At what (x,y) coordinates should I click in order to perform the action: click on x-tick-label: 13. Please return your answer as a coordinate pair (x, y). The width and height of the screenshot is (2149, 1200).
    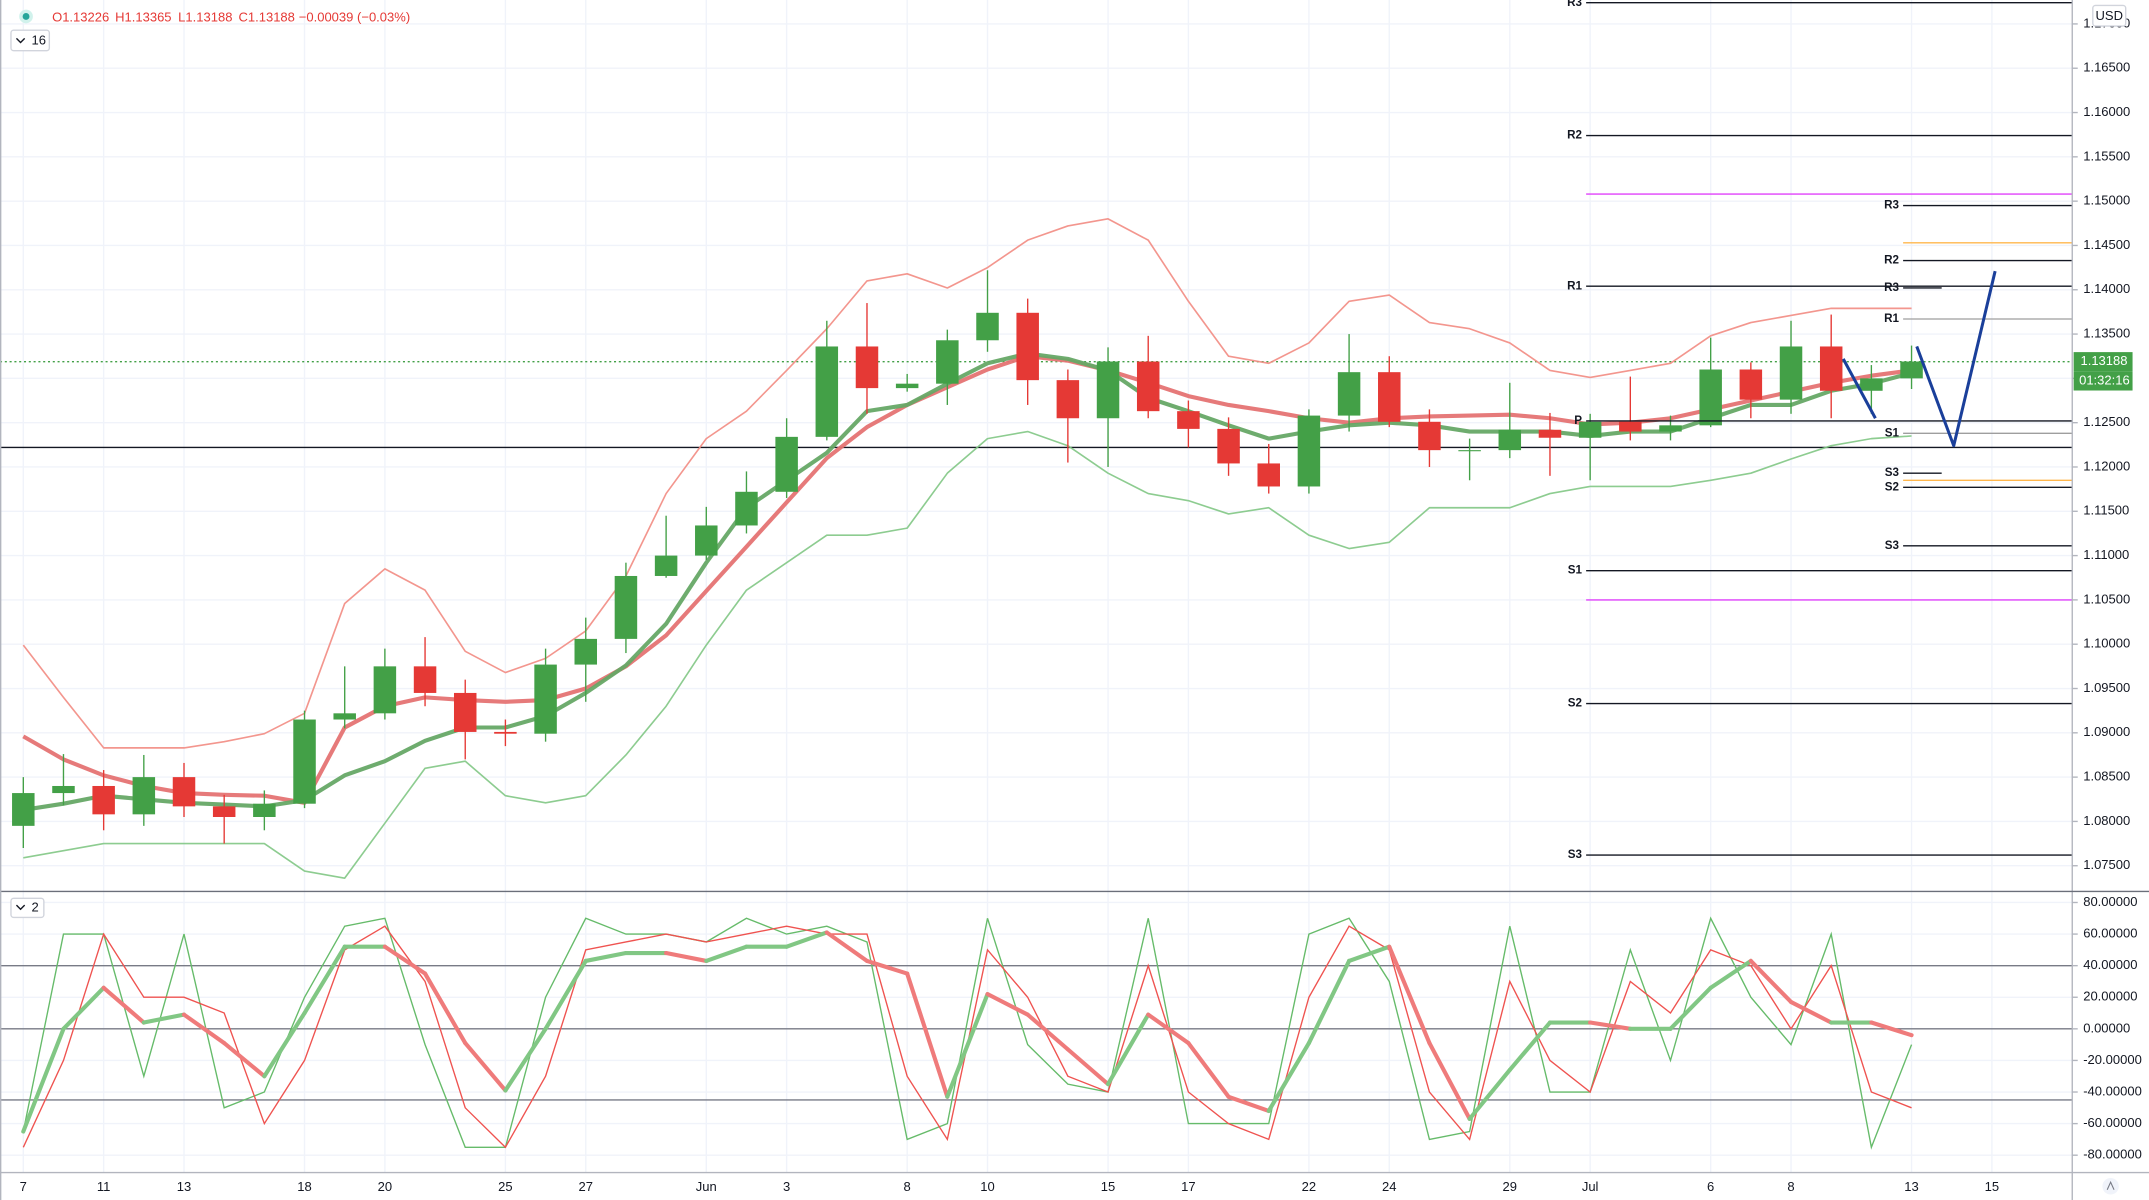
    Looking at the image, I should click on (184, 1186).